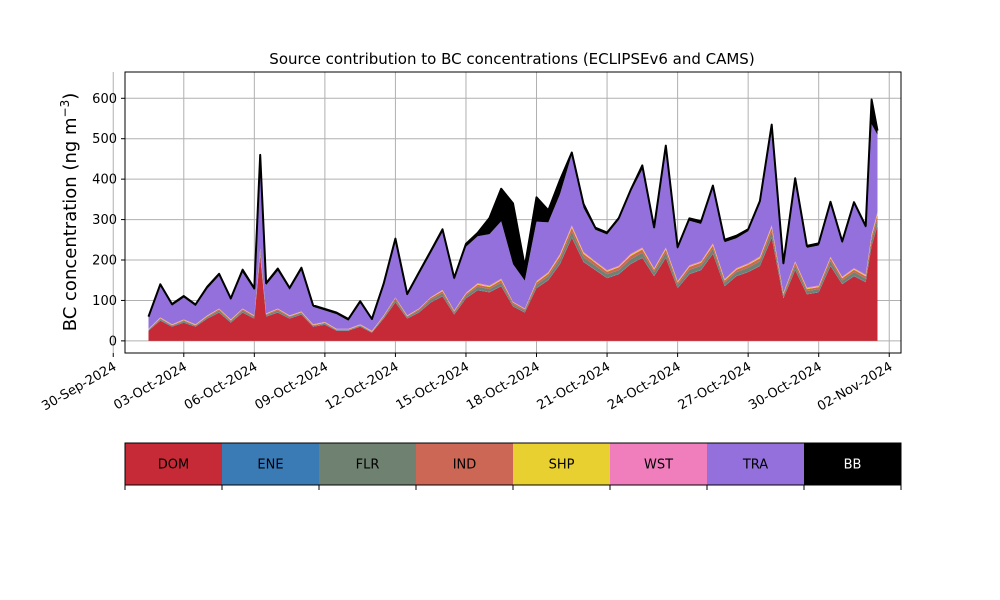 The image size is (1000, 600). What do you see at coordinates (104, 180) in the screenshot?
I see `y-tick-label: 400` at bounding box center [104, 180].